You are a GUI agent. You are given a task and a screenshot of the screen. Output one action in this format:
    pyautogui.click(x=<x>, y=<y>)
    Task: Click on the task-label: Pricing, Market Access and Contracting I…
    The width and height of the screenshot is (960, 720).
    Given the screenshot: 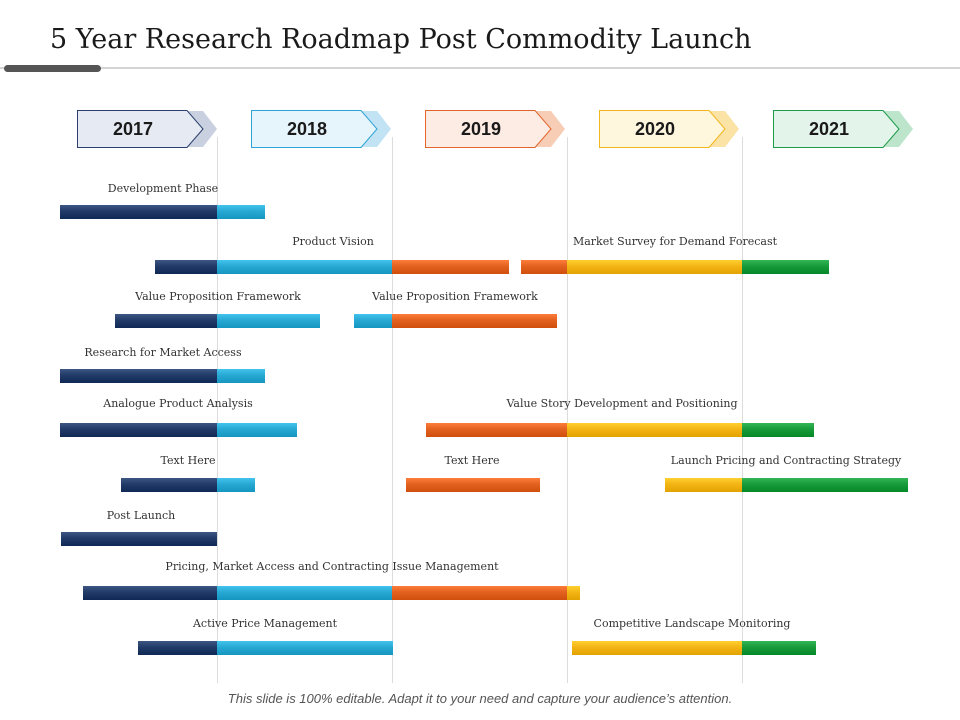 What is the action you would take?
    pyautogui.click(x=332, y=566)
    